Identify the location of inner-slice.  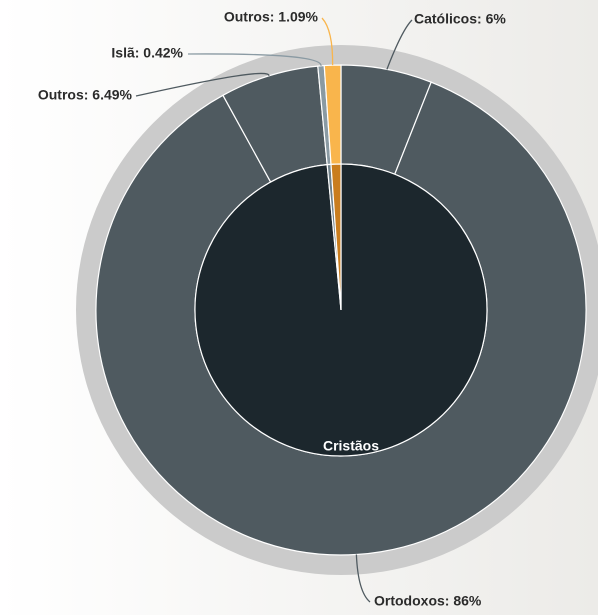
(336, 237).